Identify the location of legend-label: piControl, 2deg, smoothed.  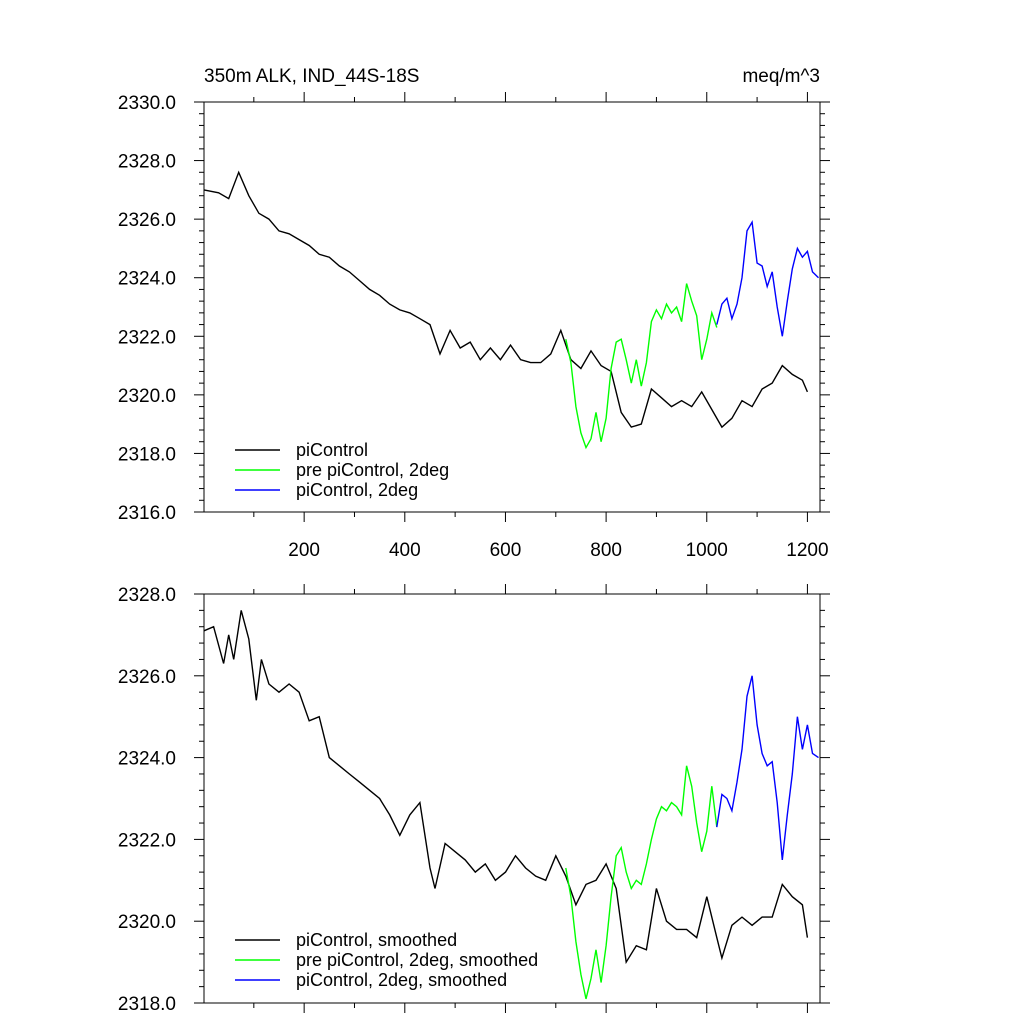
(401, 980).